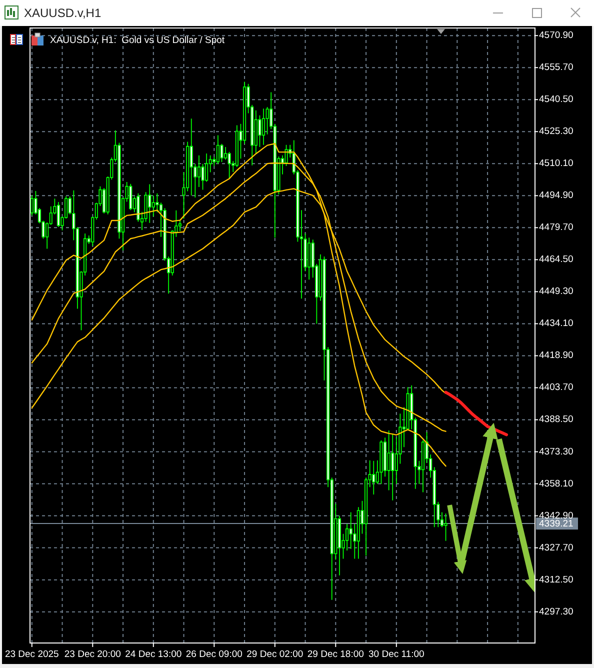  What do you see at coordinates (556, 164) in the screenshot?
I see `y-tick-label: 4510.10` at bounding box center [556, 164].